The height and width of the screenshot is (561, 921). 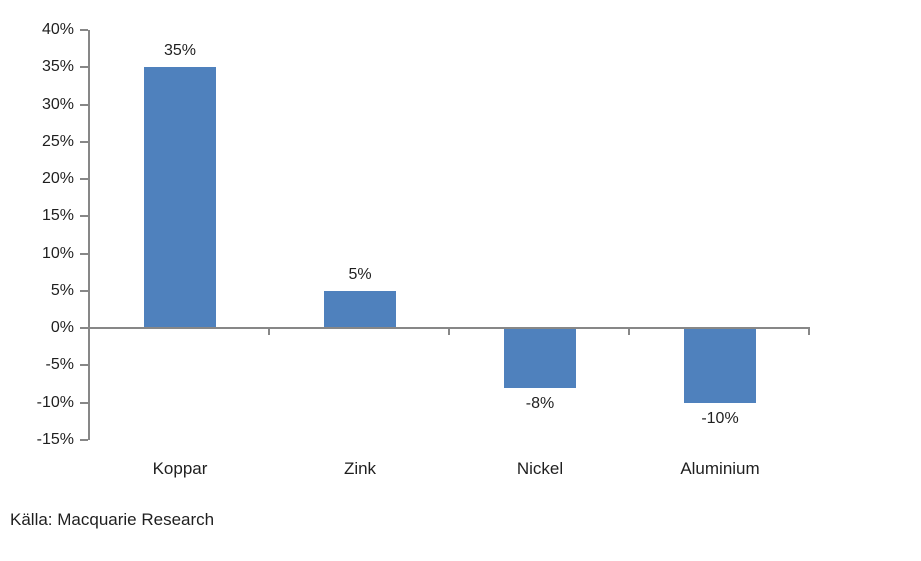 What do you see at coordinates (59, 365) in the screenshot?
I see `y-axis-tick-label: -5%` at bounding box center [59, 365].